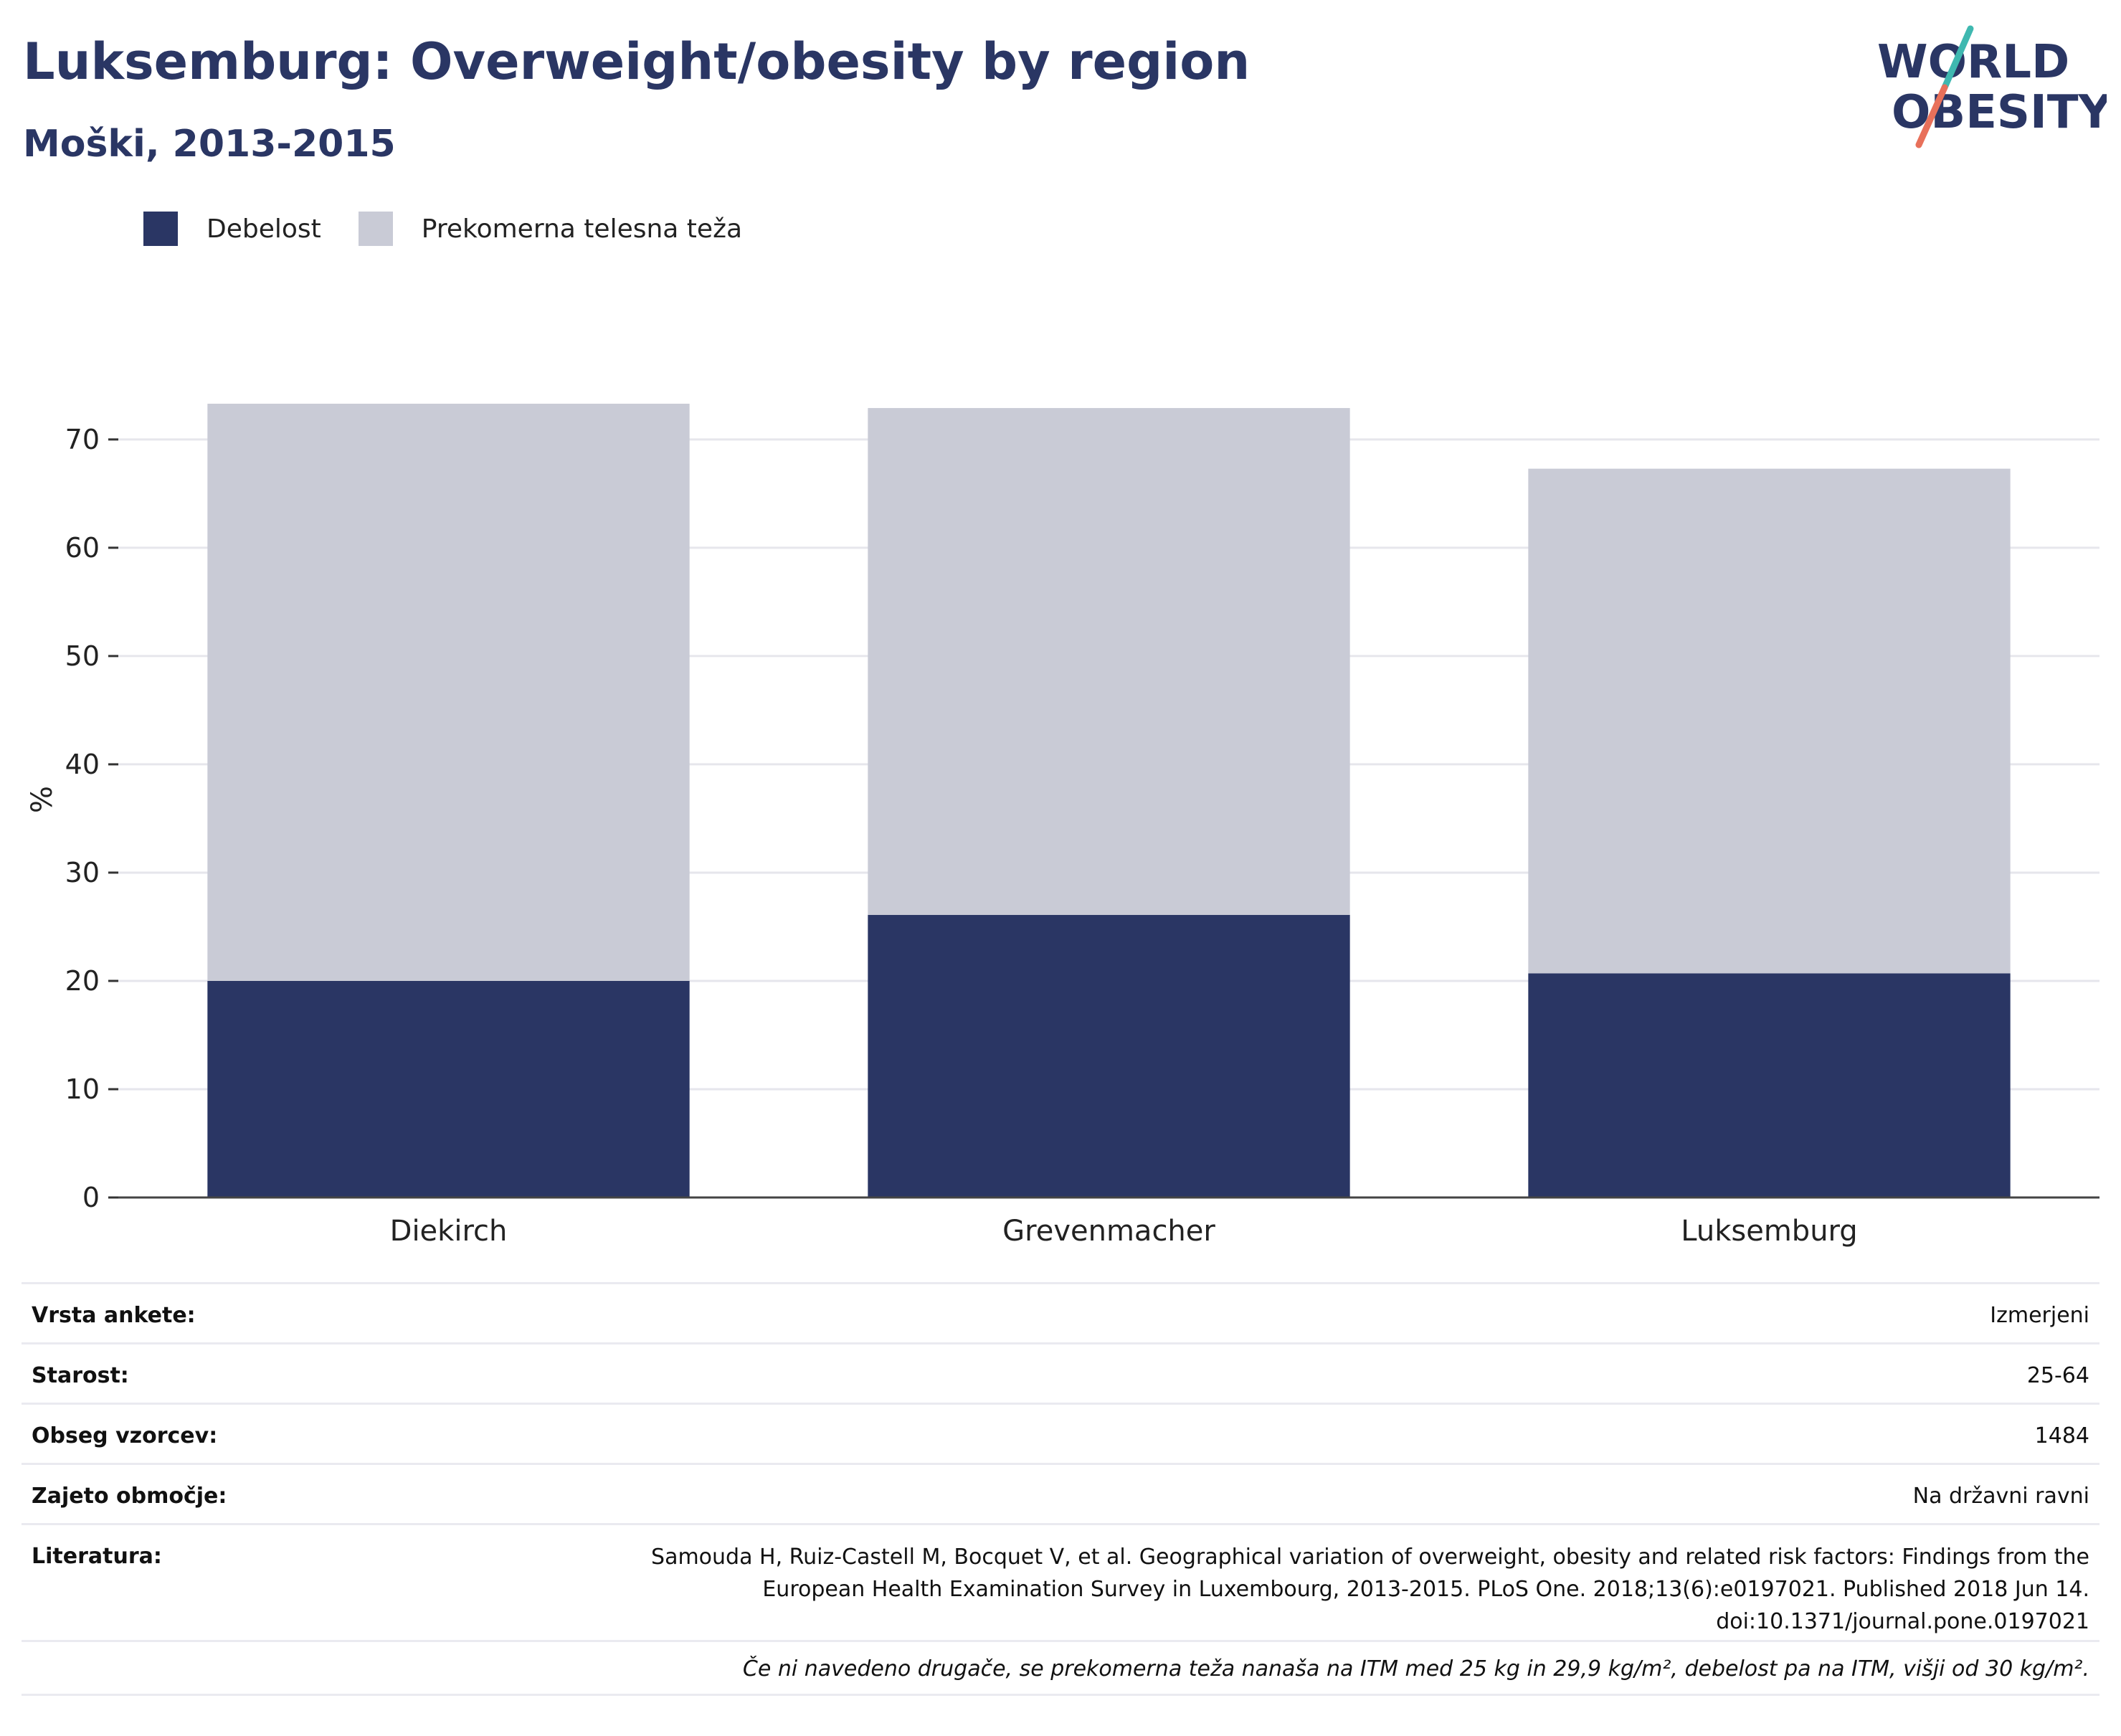 Image resolution: width=2121 pixels, height=1736 pixels. What do you see at coordinates (1060, 1372) in the screenshot?
I see `info-row-age: Starost: 25-64` at bounding box center [1060, 1372].